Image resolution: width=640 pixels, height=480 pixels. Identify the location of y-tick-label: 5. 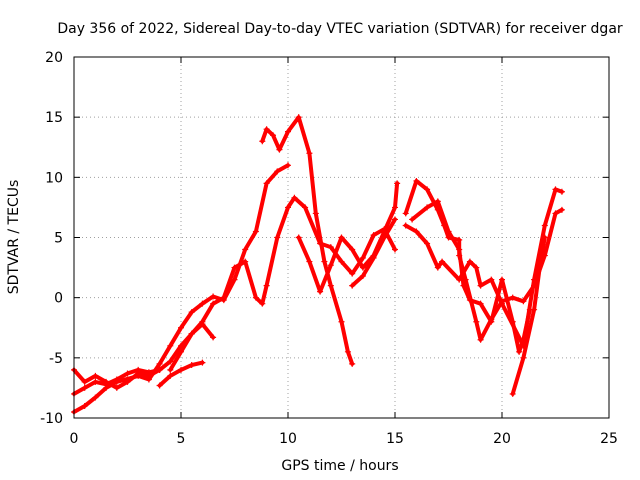
(58, 239).